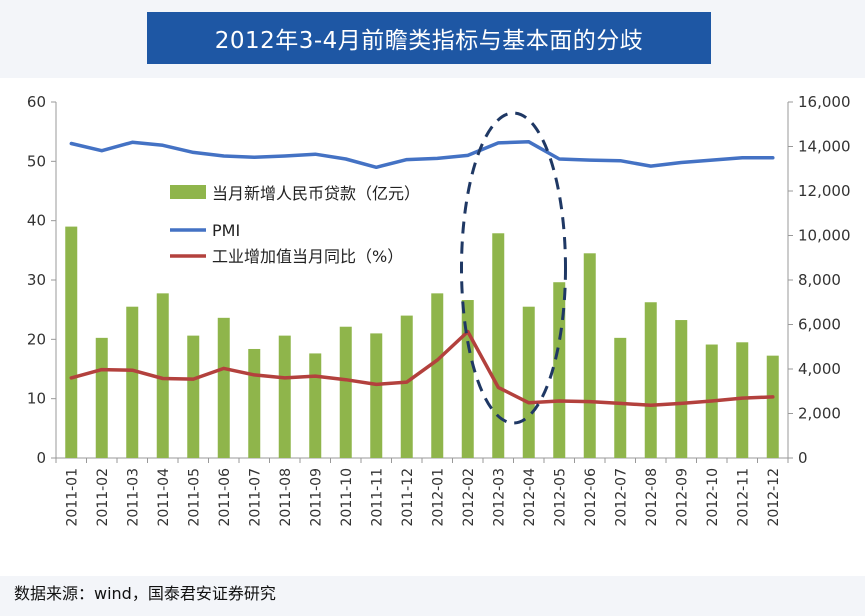  Describe the element at coordinates (72, 497) in the screenshot. I see `x-axis-tick-label: 2011-01` at that location.